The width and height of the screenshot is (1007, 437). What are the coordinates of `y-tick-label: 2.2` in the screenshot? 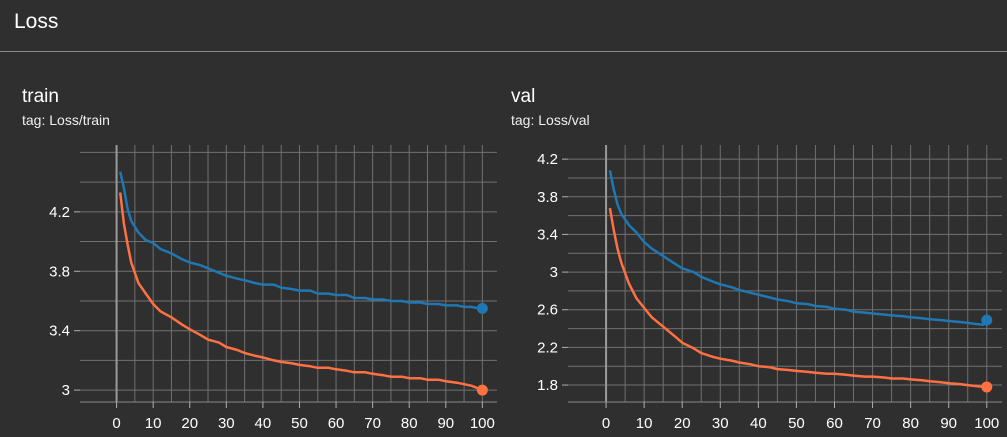 It's located at (547, 347).